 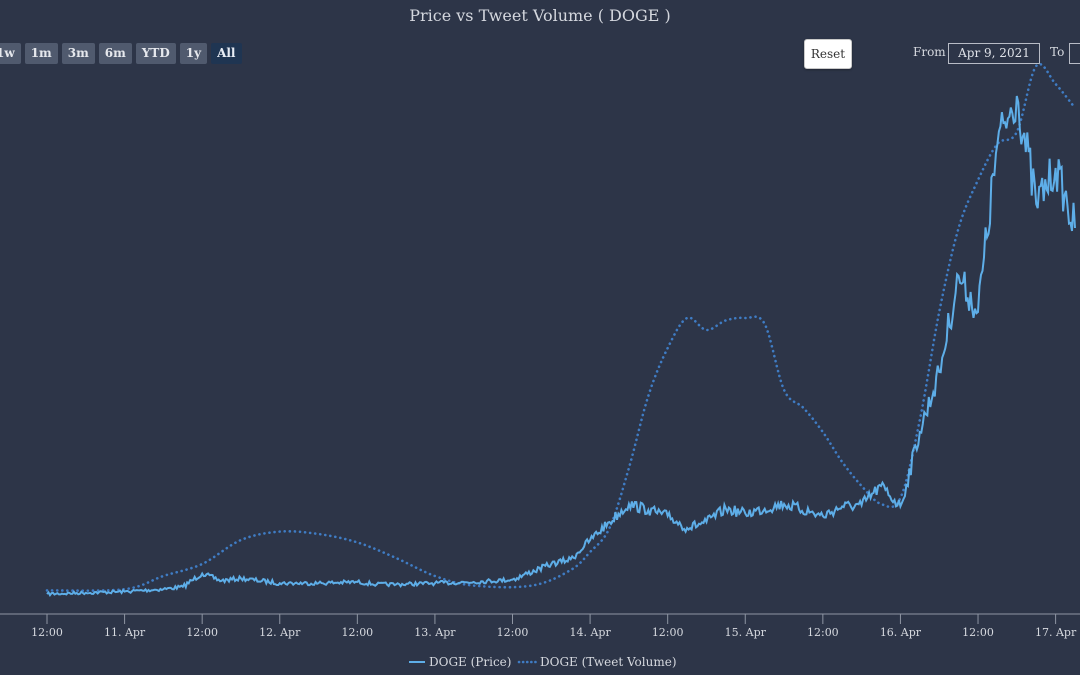 I want to click on range-selector: 1w 1m 3m 6m YTD 1y All, so click(x=121, y=53).